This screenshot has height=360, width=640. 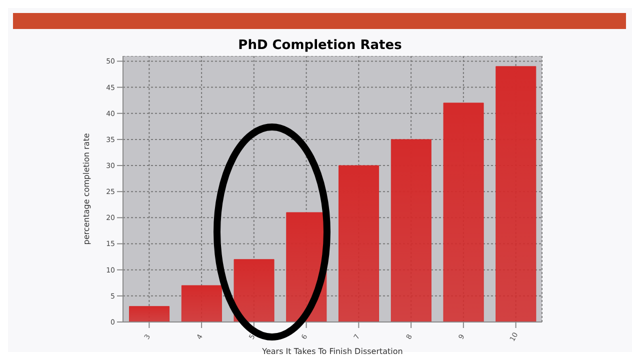 What do you see at coordinates (320, 45) in the screenshot?
I see `chart-title: PhD Completion Rates` at bounding box center [320, 45].